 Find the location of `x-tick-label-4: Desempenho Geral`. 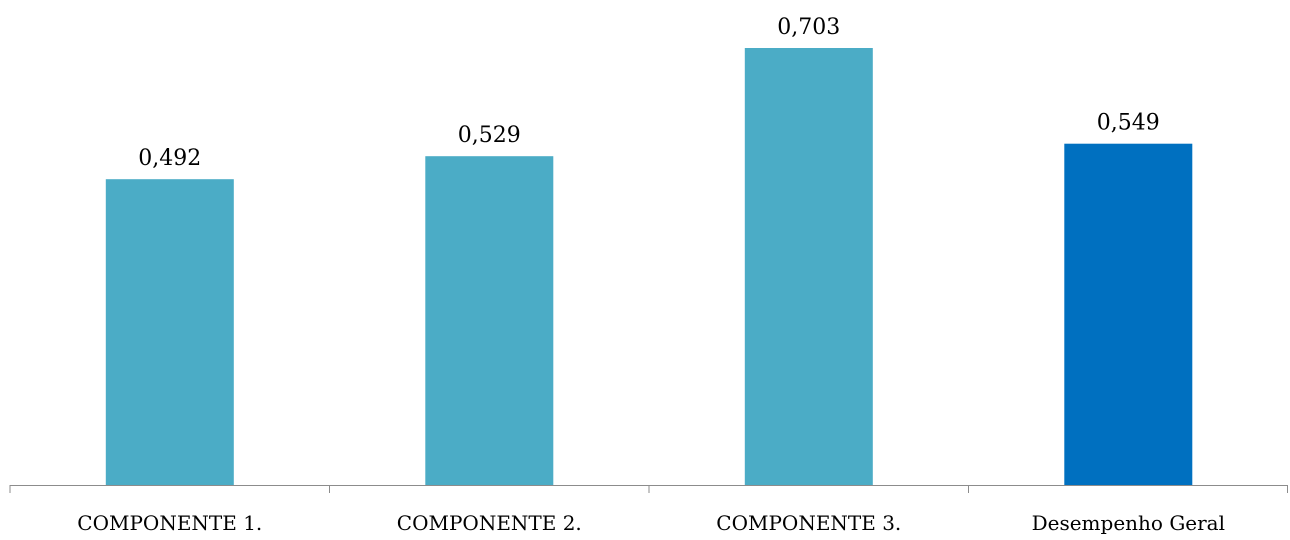

x-tick-label-4: Desempenho Geral is located at coordinates (1128, 523).